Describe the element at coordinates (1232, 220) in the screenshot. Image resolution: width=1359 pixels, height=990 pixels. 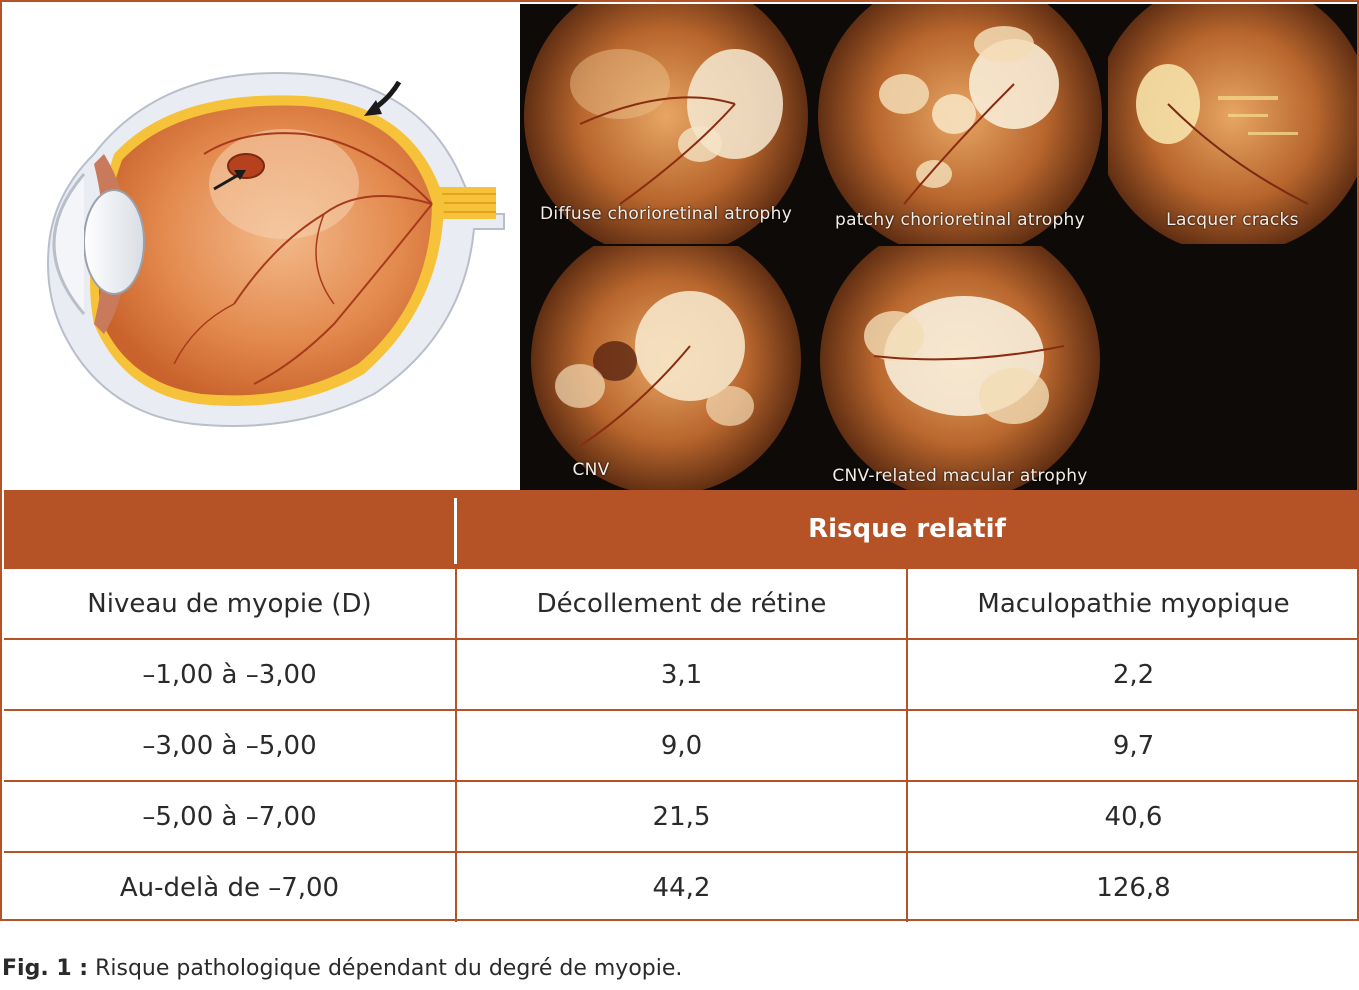
I see `fundus-label: Lacquer cracks` at that location.